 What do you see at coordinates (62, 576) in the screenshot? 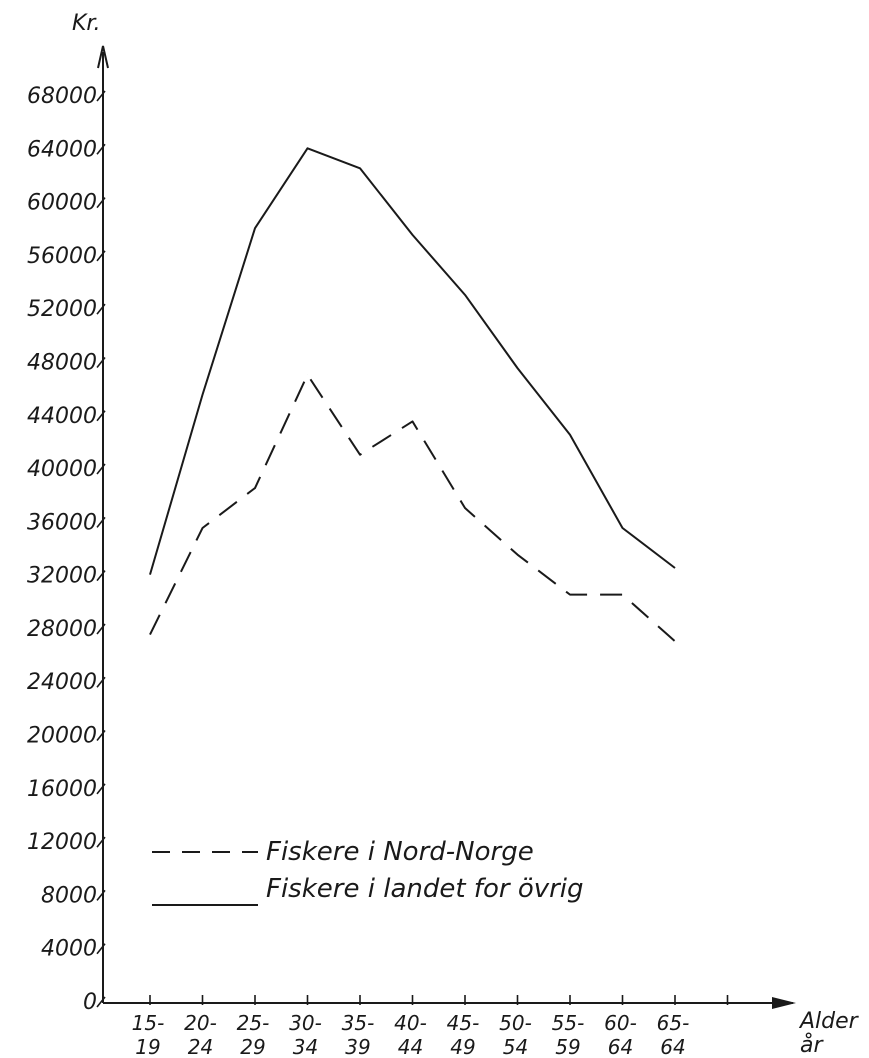
I see `y-tick-label: 32000` at bounding box center [62, 576].